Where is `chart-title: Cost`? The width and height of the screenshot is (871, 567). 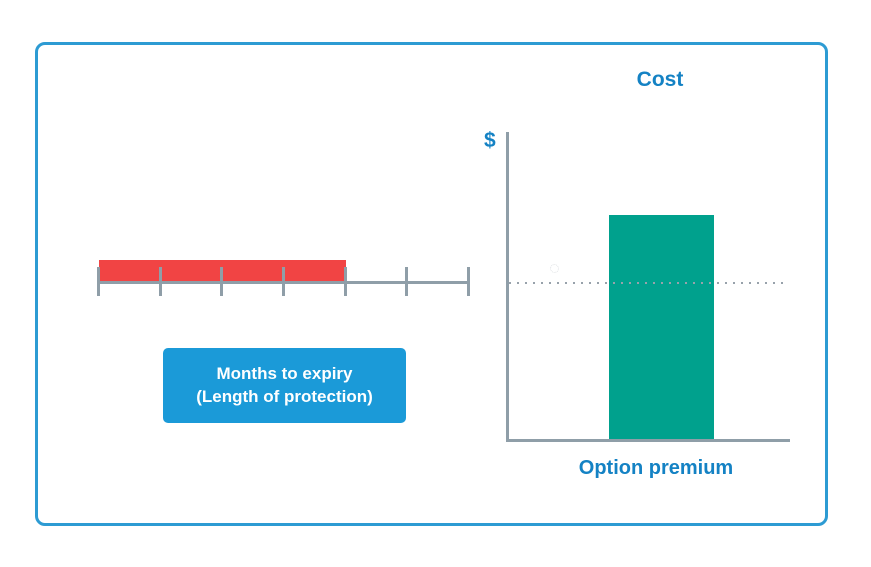 chart-title: Cost is located at coordinates (660, 79).